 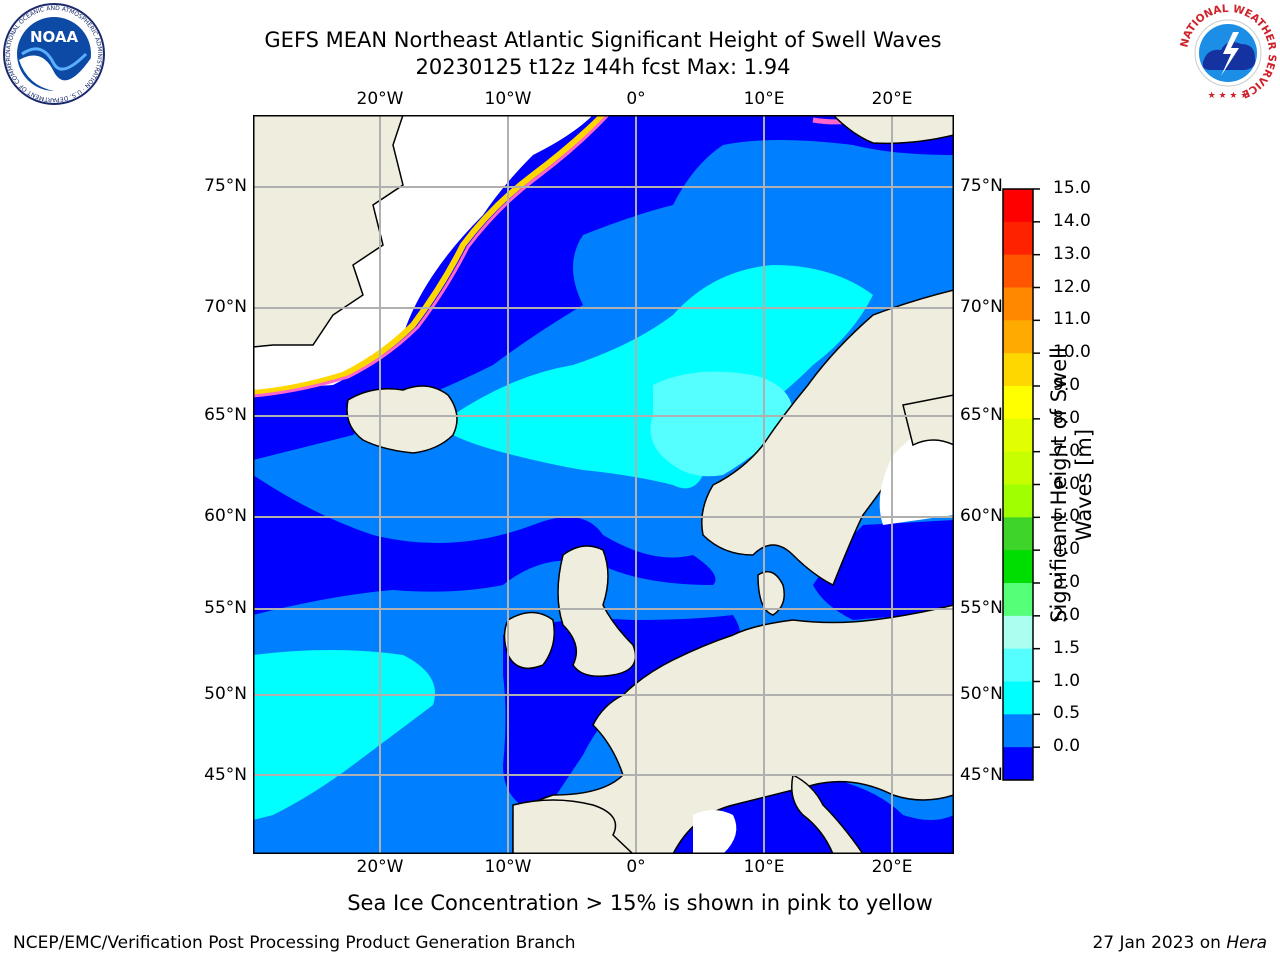 I want to click on colorbar-tick-label: 8.0, so click(x=1067, y=417).